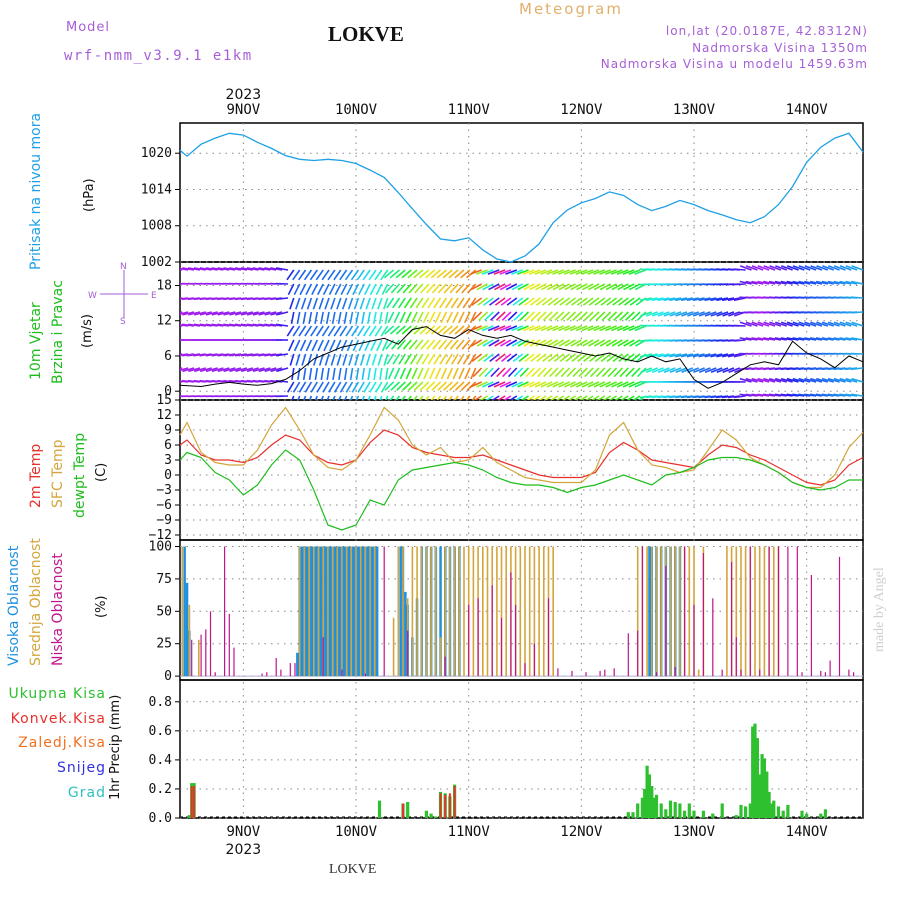  I want to click on day-label-bottom: 12NOV, so click(581, 832).